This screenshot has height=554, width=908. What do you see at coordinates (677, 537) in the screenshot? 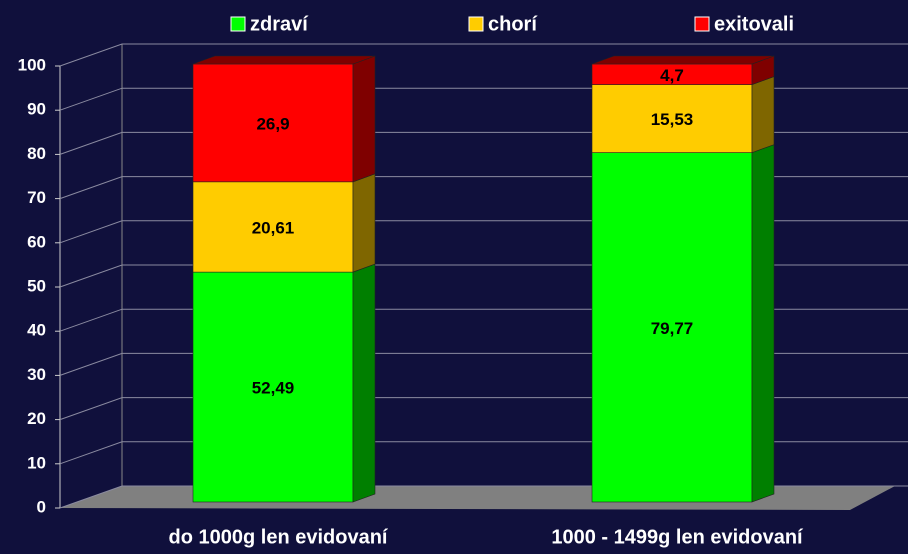
I see `x-tick-label: 1000 - 1499g len evidovaní` at bounding box center [677, 537].